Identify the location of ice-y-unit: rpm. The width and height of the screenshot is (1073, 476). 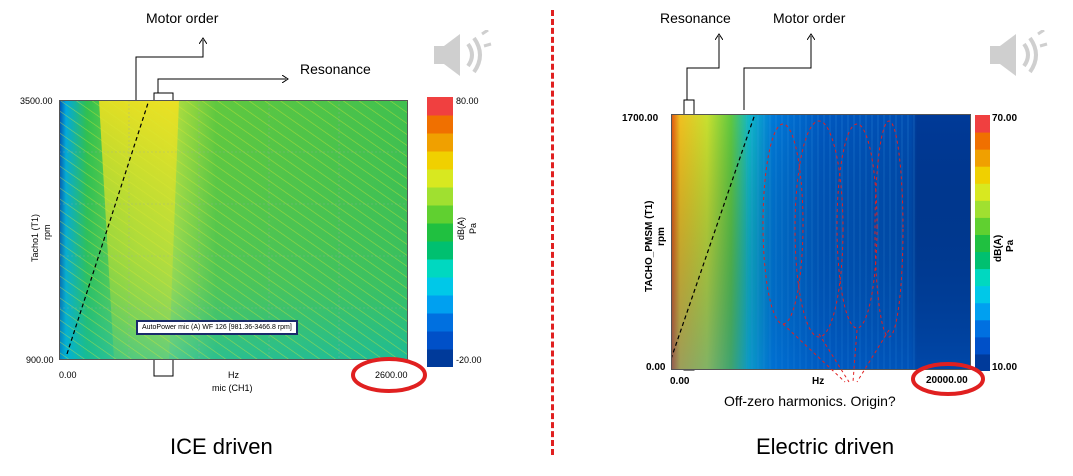
(47, 232).